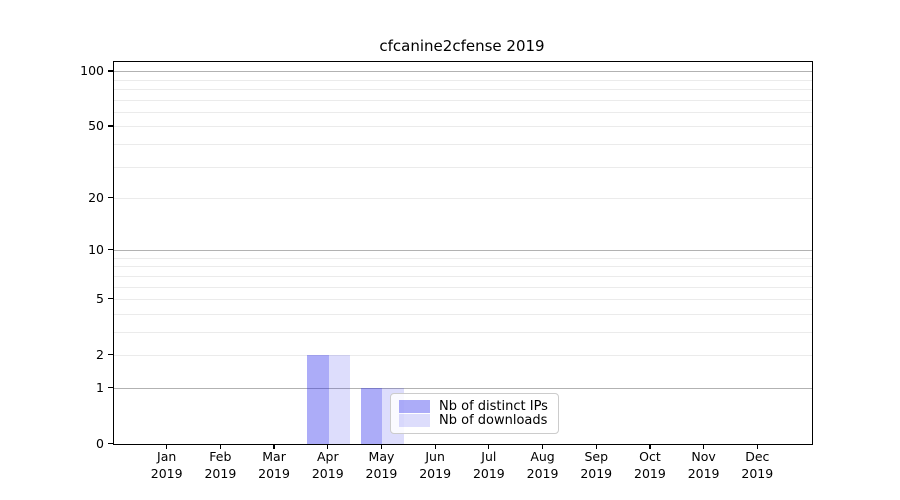 The image size is (900, 500). I want to click on legend-label: Nb of downloads, so click(493, 420).